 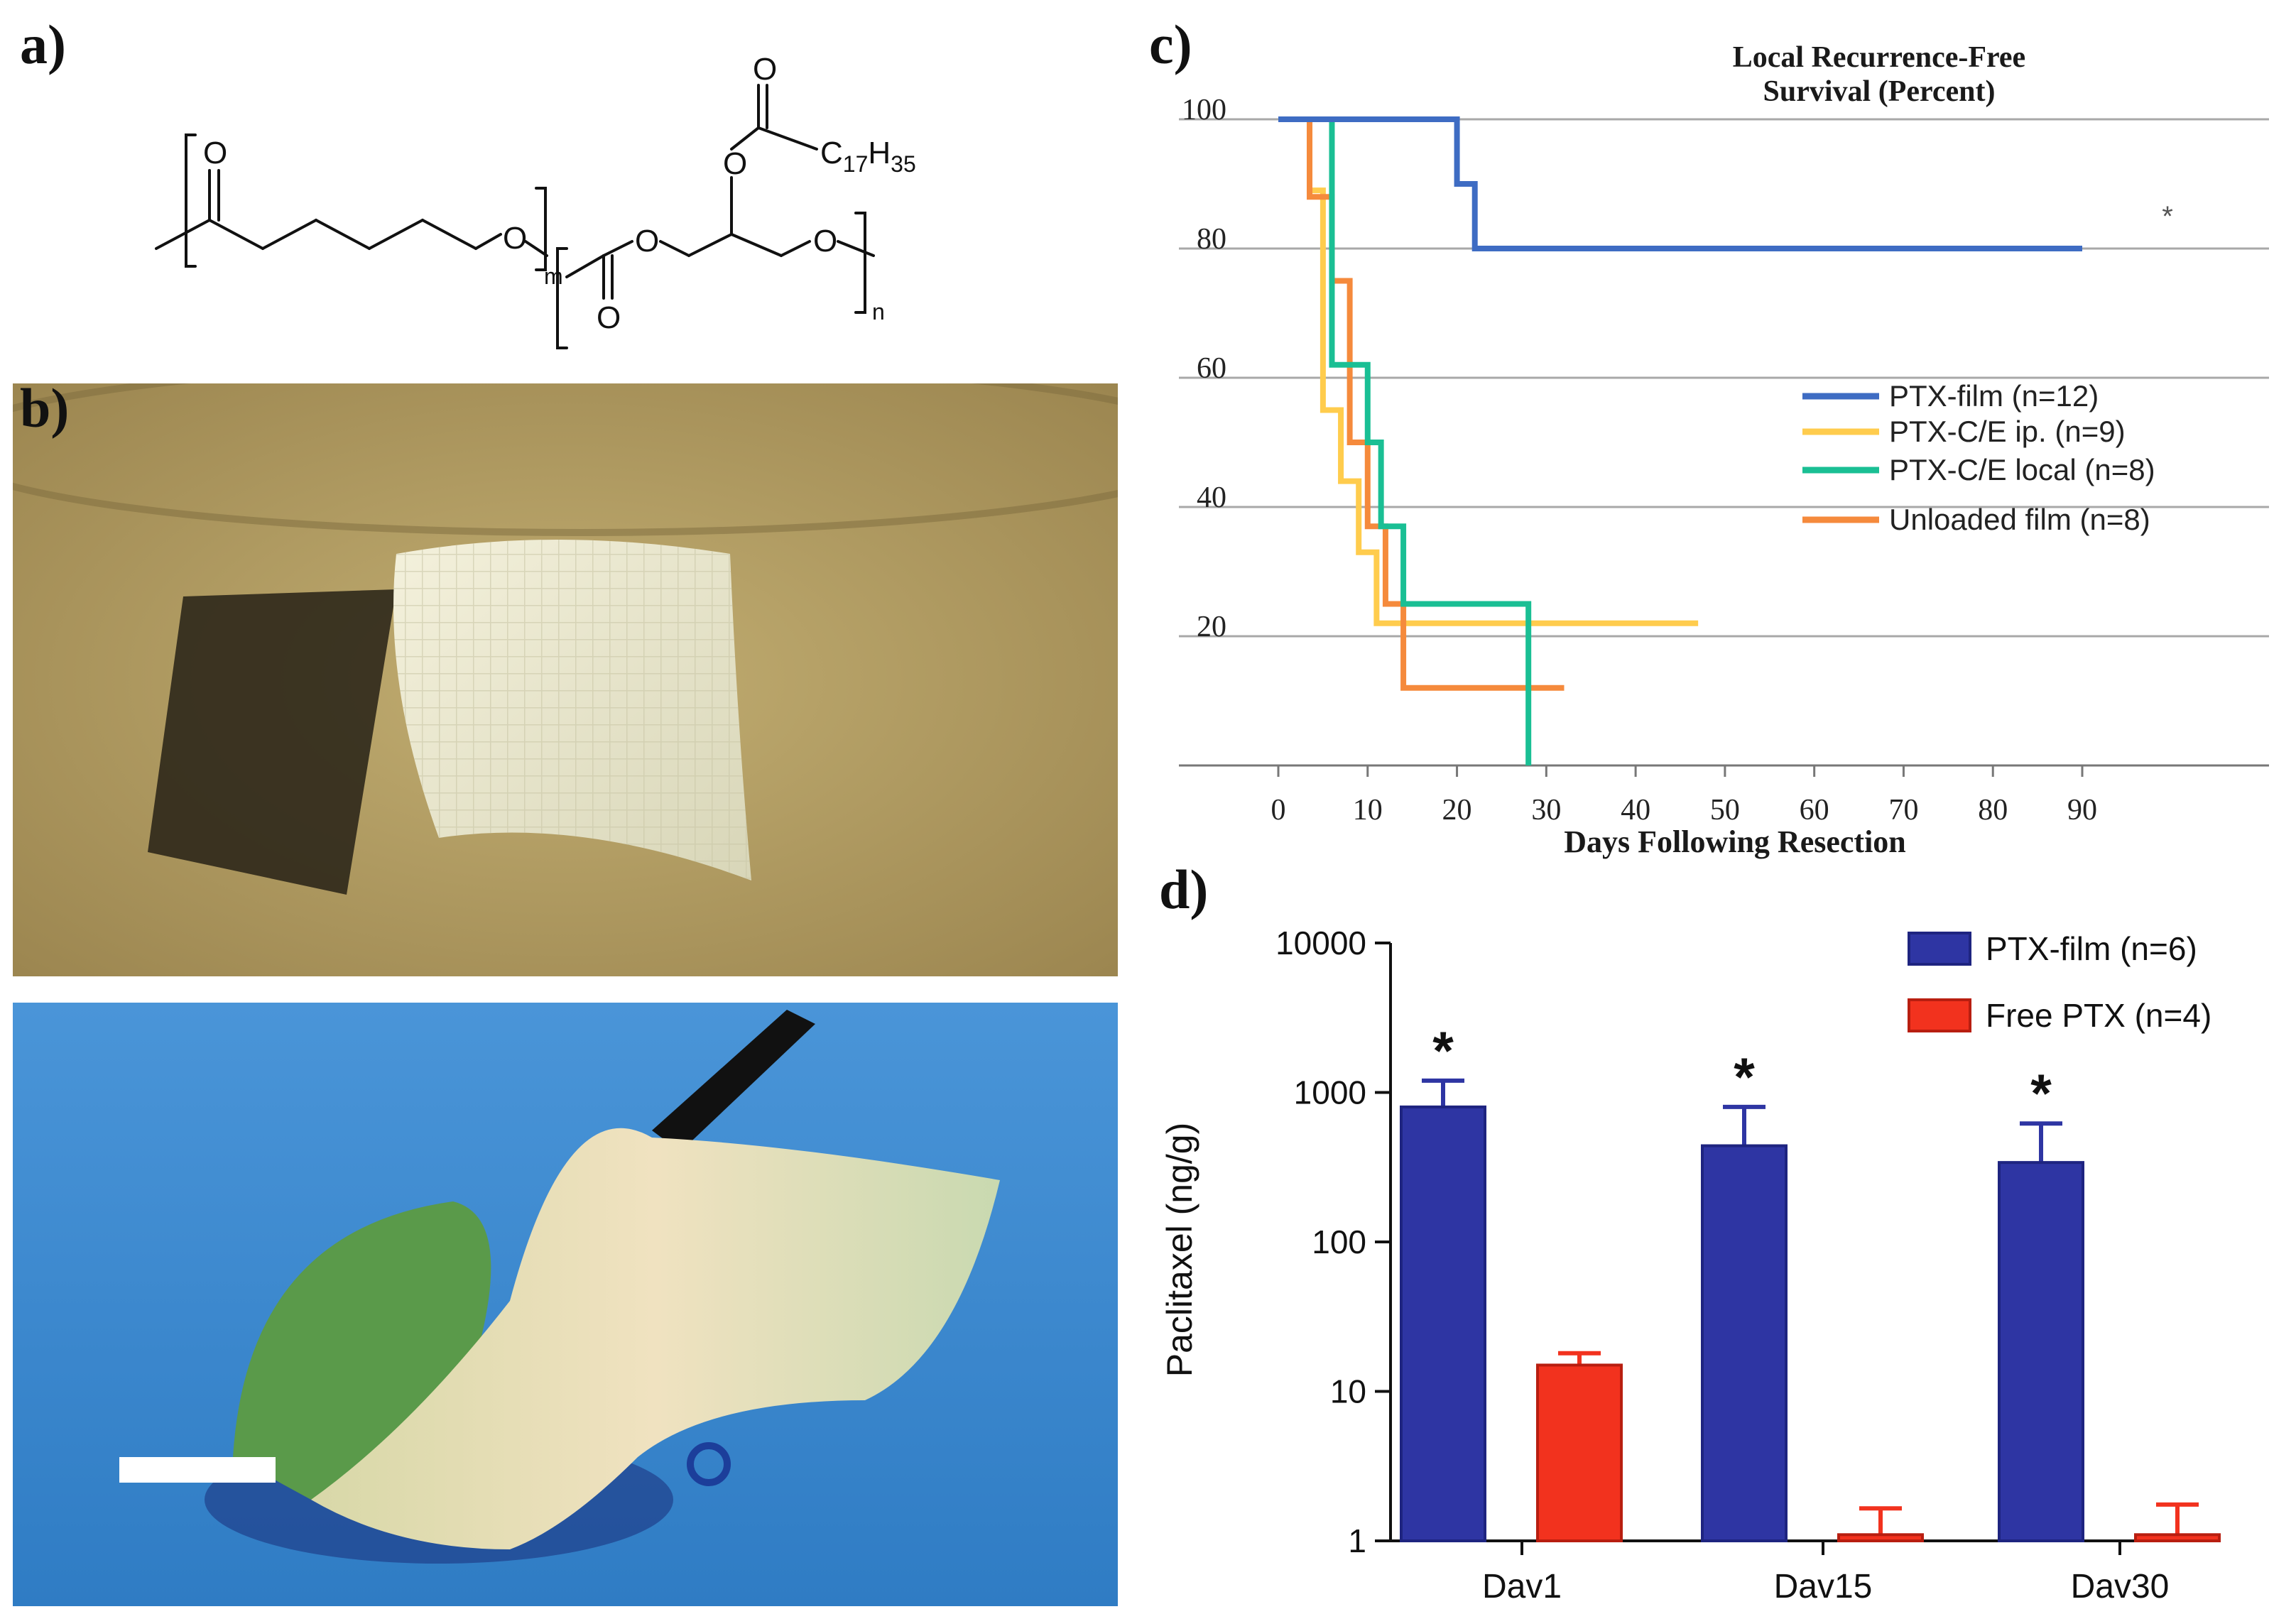 I want to click on chart-d-legend-label-1: PTX-film (n=6), so click(x=2091, y=949).